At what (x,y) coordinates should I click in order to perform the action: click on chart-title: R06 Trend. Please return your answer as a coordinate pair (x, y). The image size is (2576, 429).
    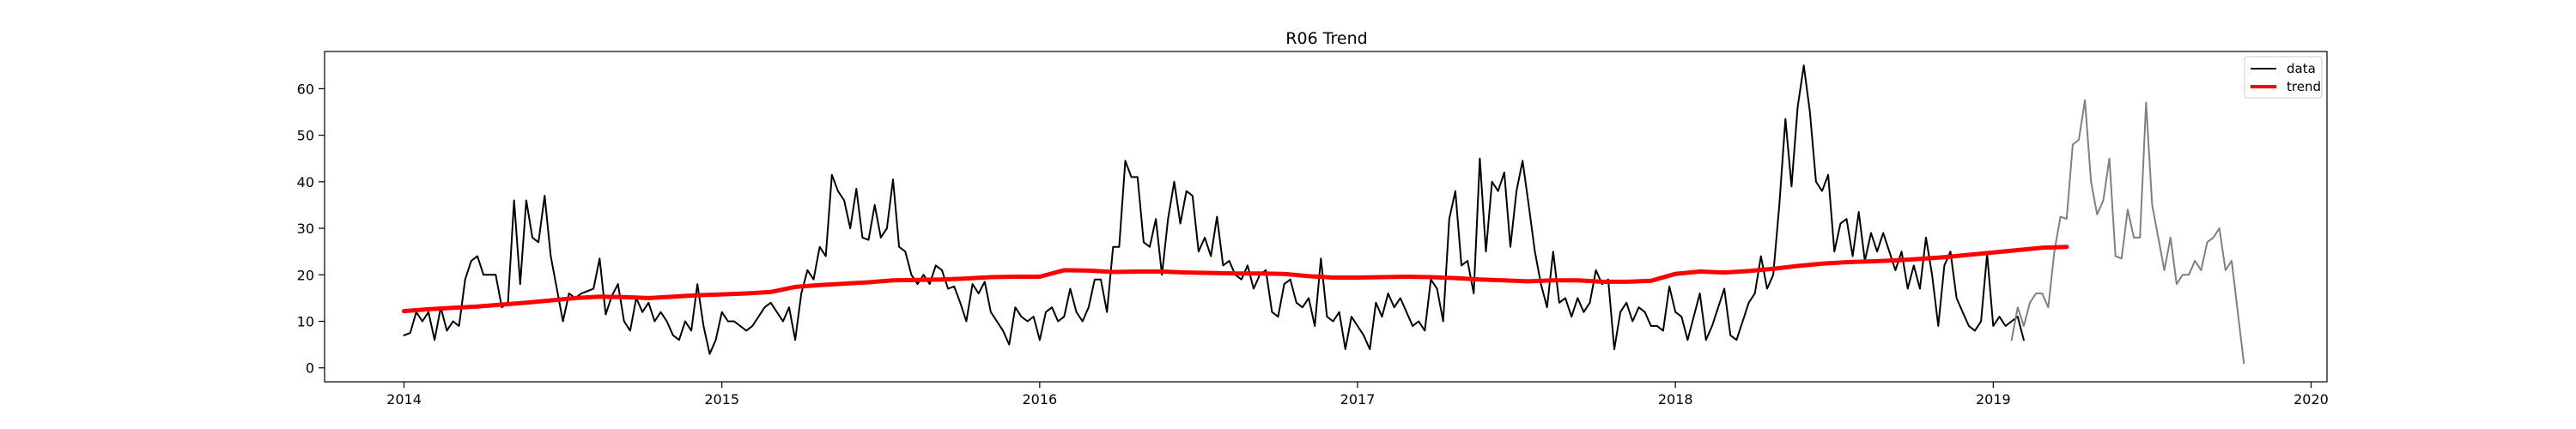
    Looking at the image, I should click on (1326, 38).